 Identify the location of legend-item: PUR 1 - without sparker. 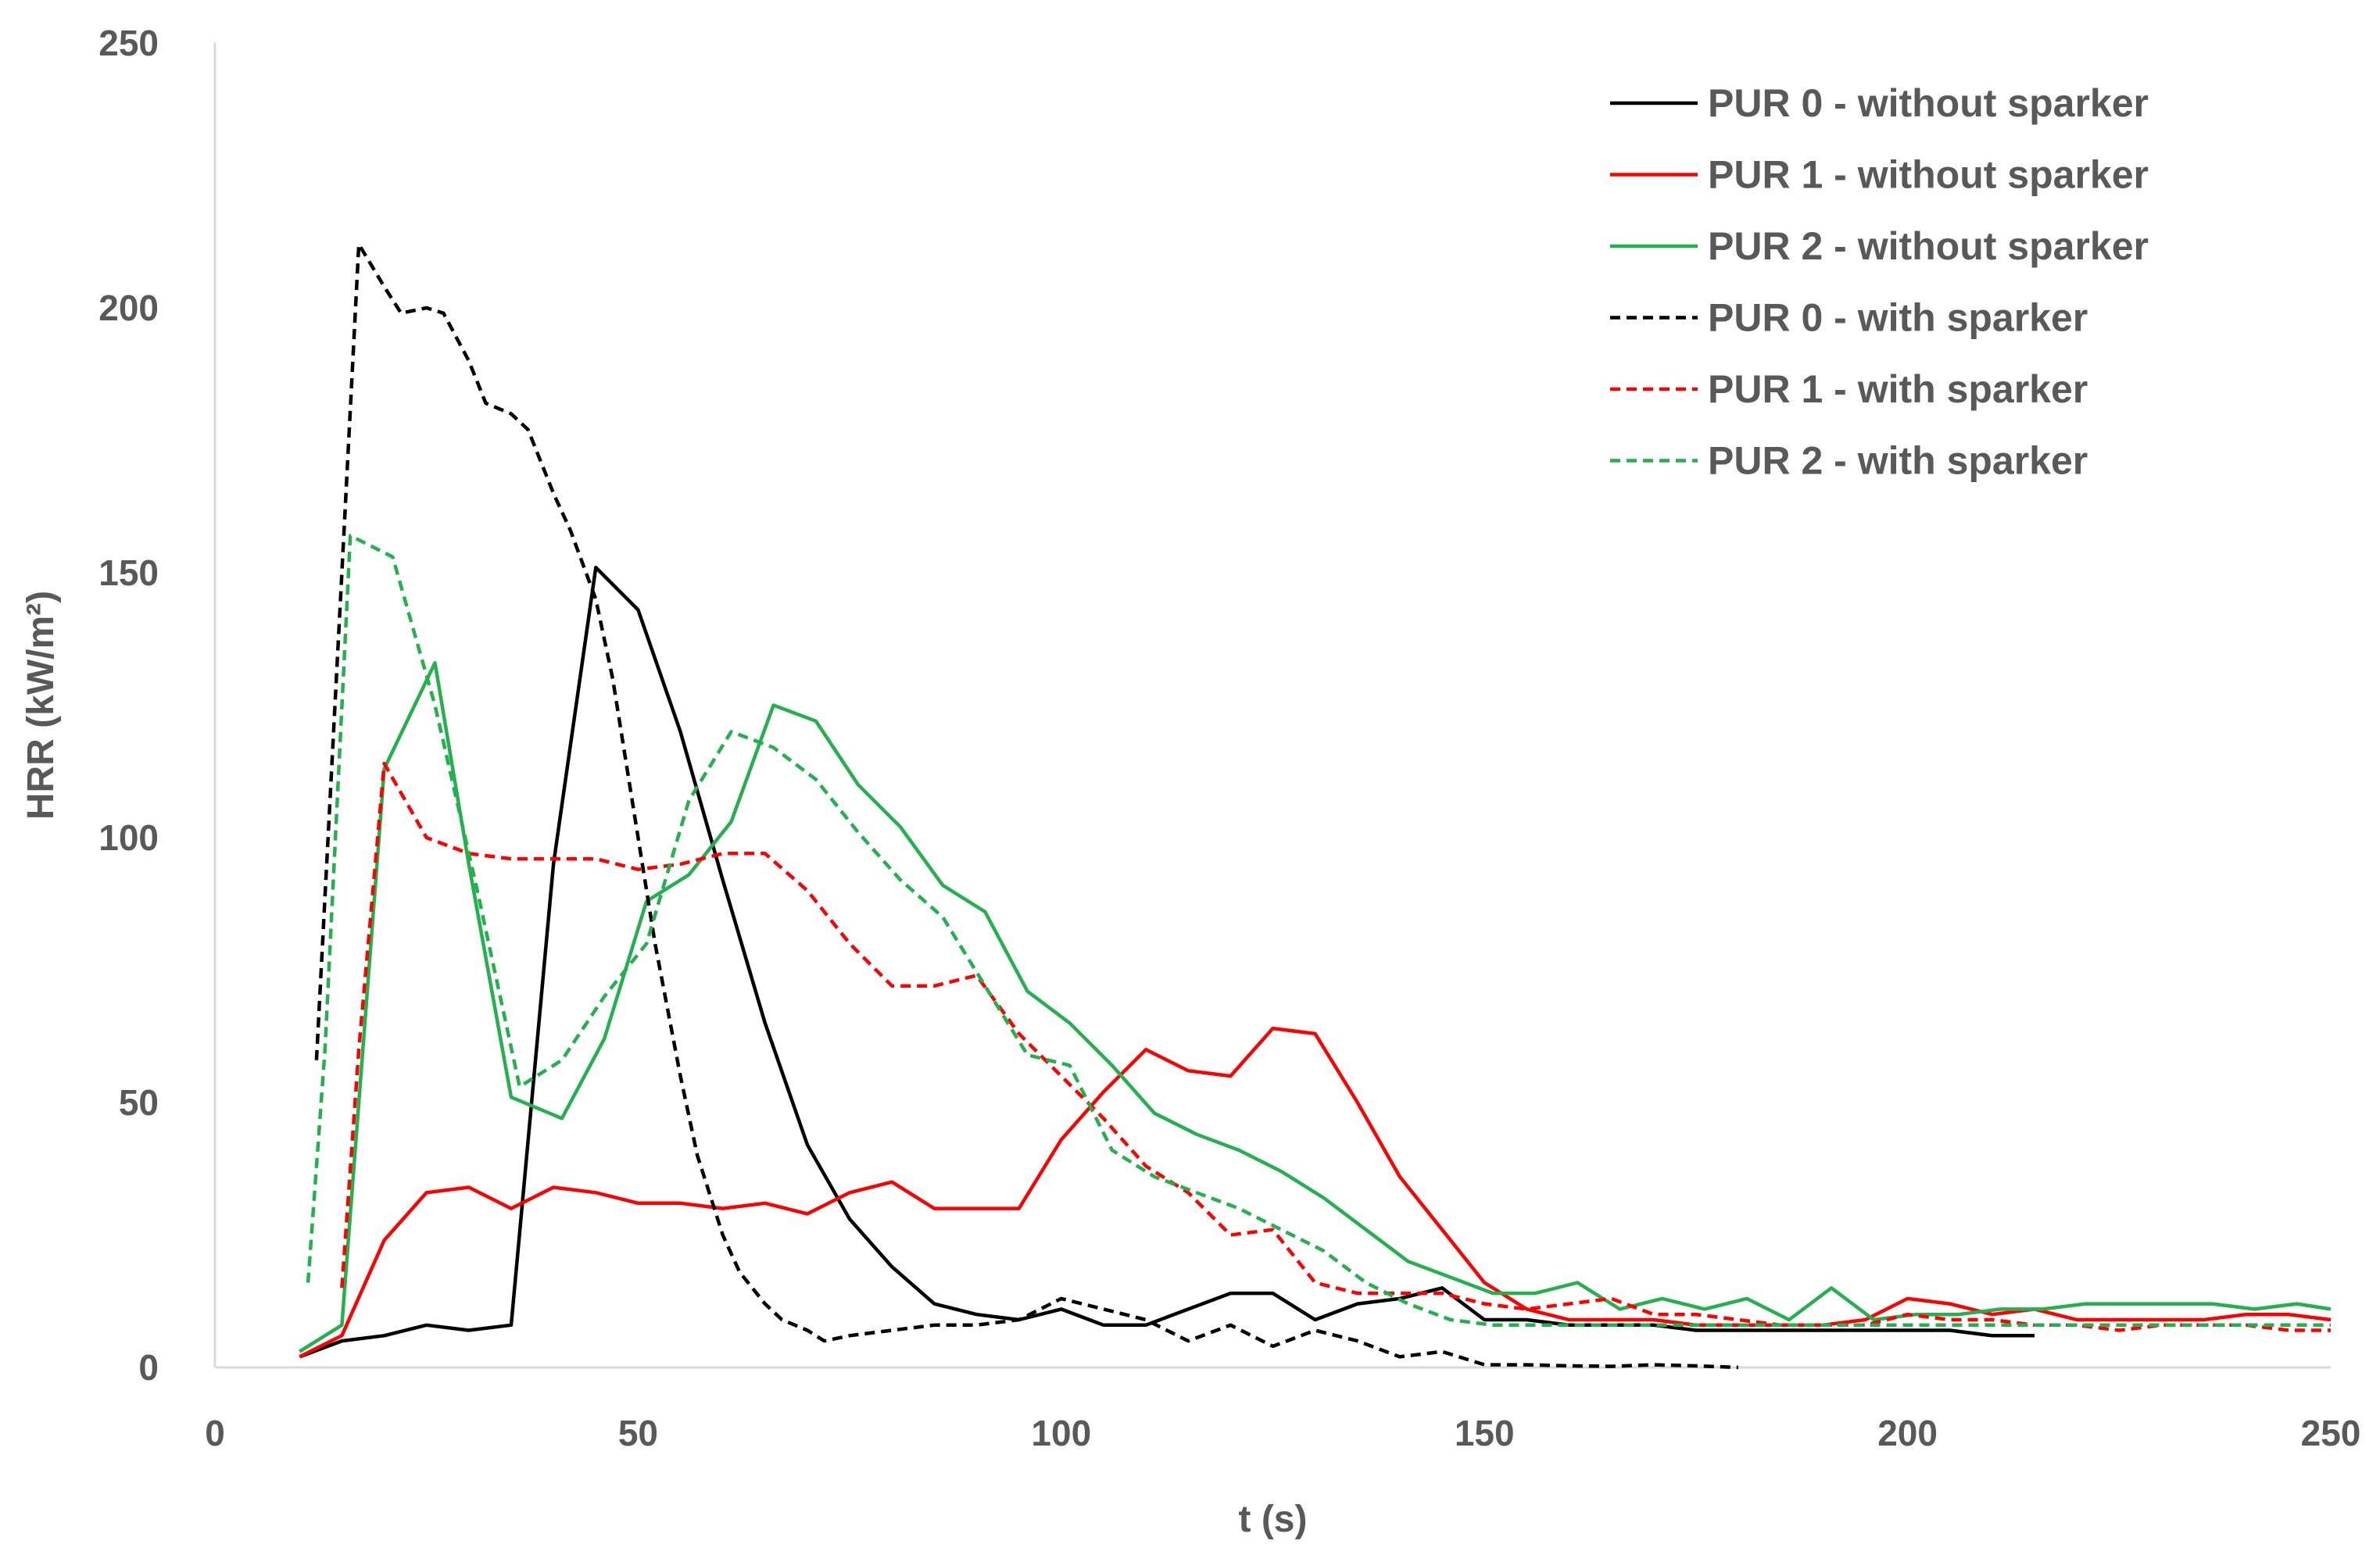
(1879, 175).